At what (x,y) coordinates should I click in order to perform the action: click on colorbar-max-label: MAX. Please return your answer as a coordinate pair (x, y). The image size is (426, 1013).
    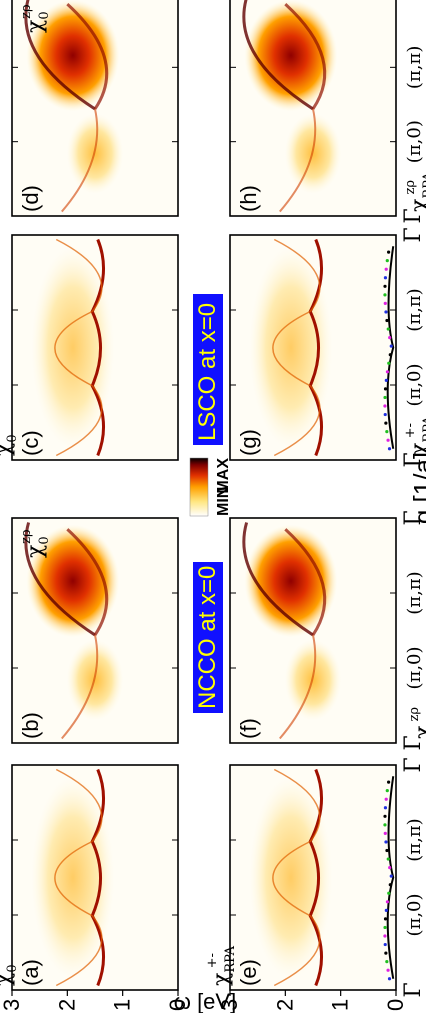
    Looking at the image, I should click on (223, 476).